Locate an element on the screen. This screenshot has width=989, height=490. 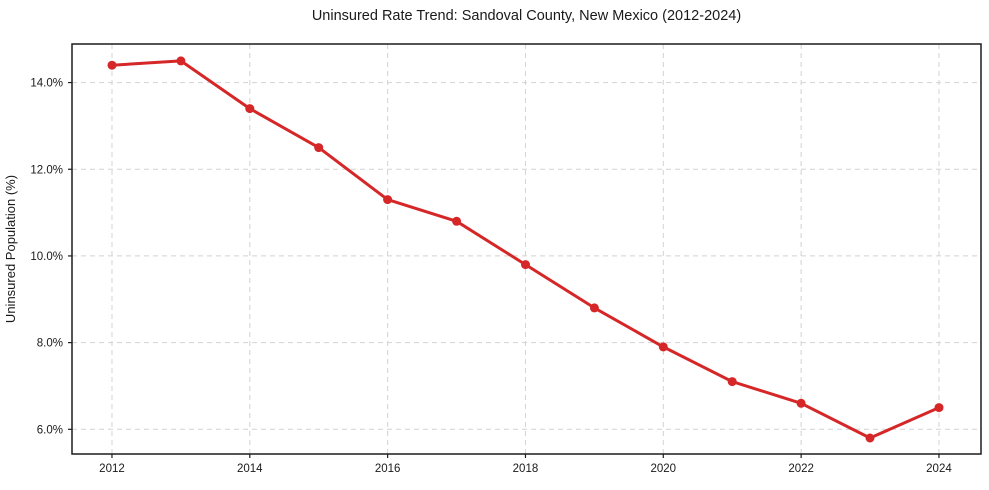
x-tick-label: 2024 is located at coordinates (939, 469).